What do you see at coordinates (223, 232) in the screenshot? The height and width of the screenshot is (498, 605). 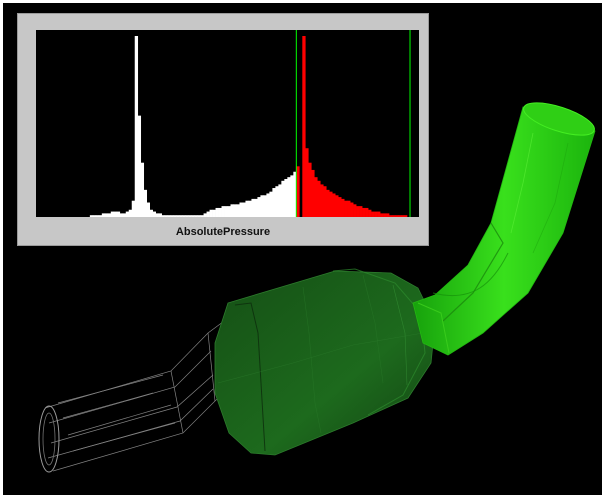 I see `histogram-axis-label: AbsolutePressure` at bounding box center [223, 232].